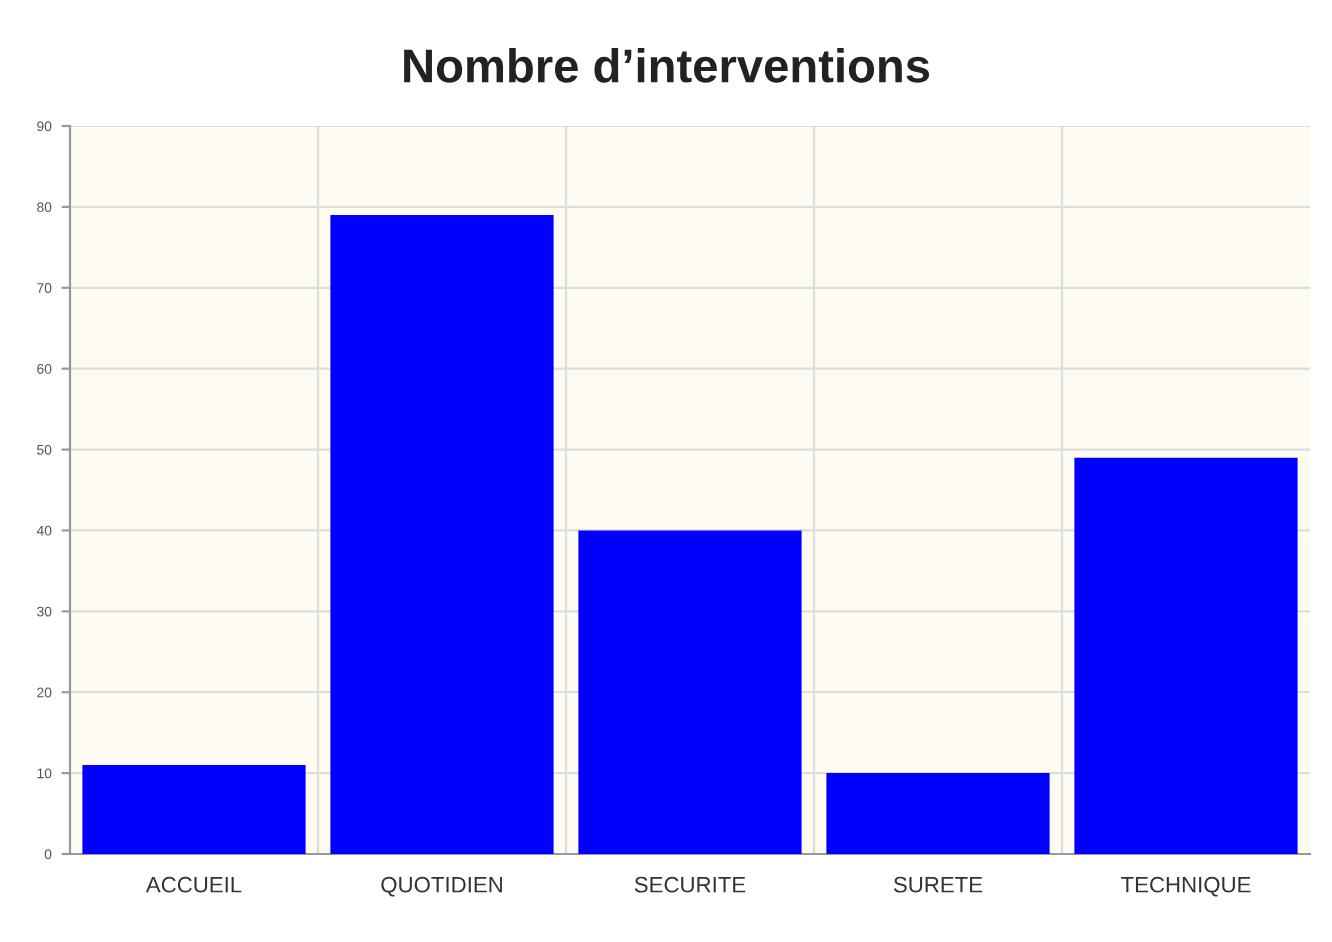 The width and height of the screenshot is (1332, 942). Describe the element at coordinates (938, 884) in the screenshot. I see `x-tick-label: SURETE` at that location.